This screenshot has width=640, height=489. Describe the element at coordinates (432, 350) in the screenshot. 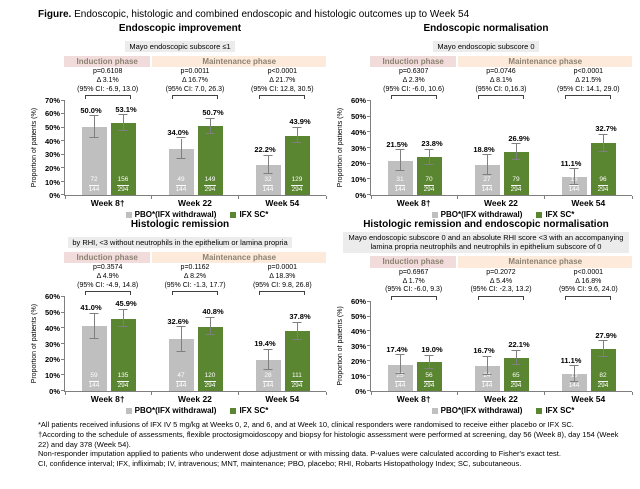

I see `value-label: 19.0%` at that location.